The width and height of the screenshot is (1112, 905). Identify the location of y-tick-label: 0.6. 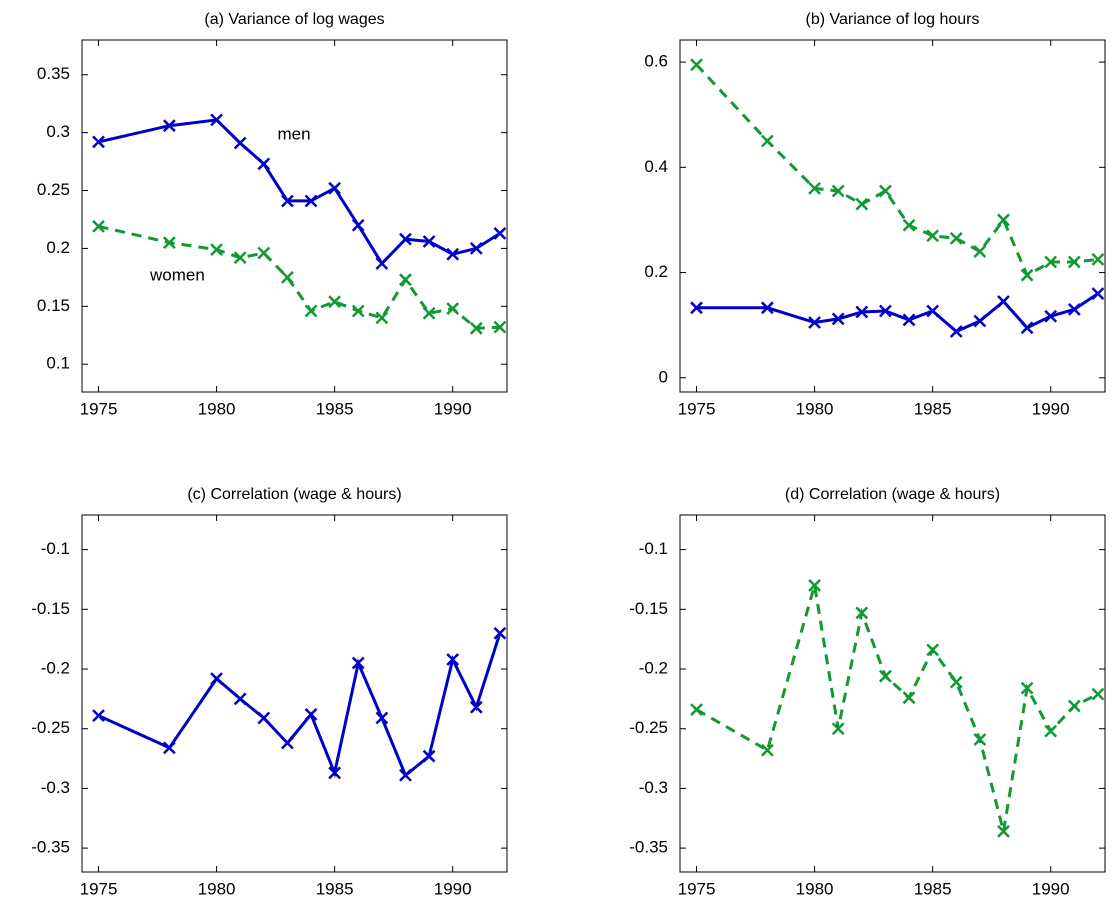
(656, 61).